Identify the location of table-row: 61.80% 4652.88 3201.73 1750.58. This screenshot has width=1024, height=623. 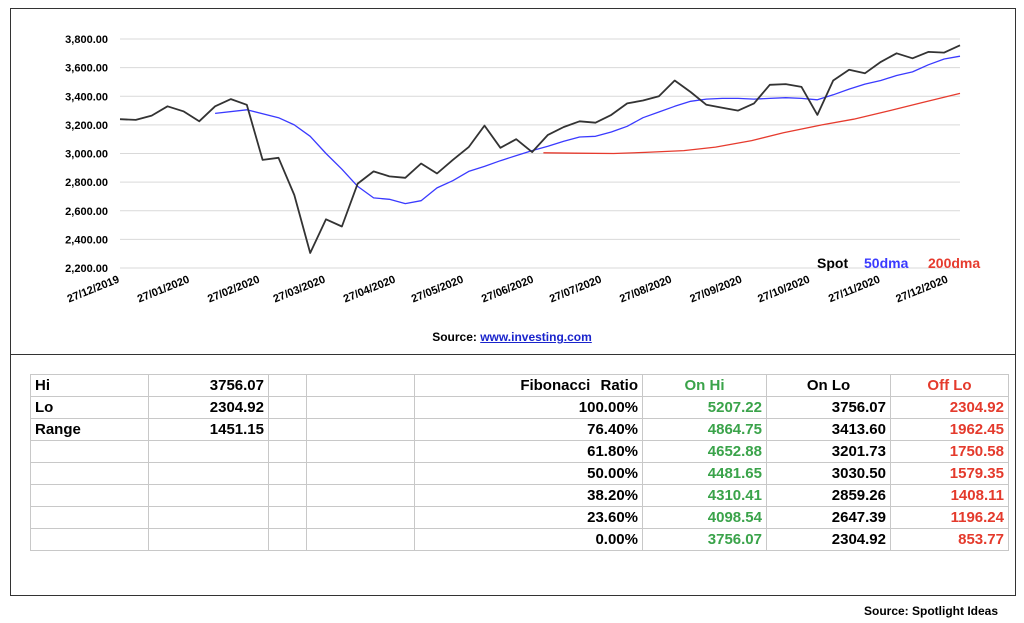
(519, 451).